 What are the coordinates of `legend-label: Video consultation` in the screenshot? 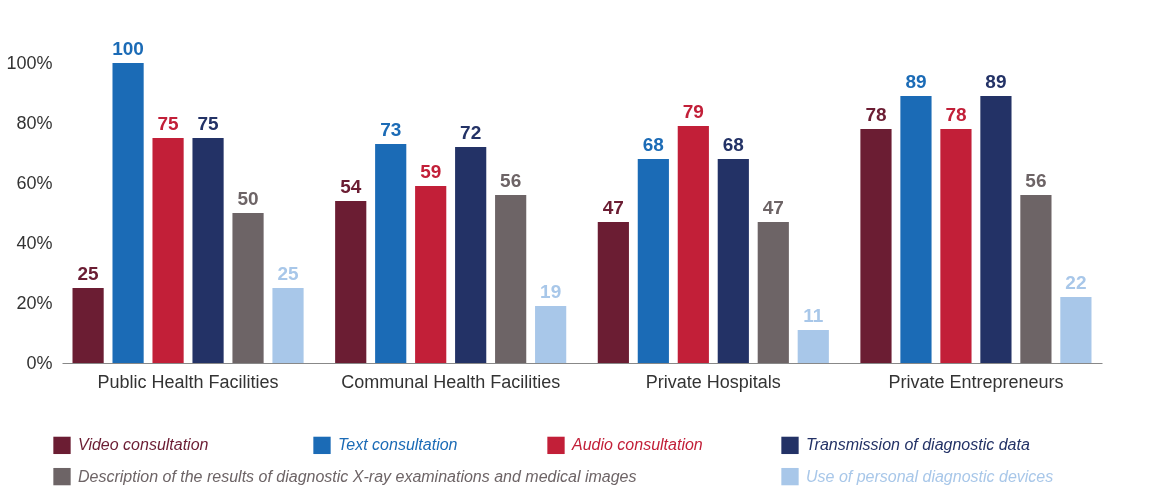 It's located at (143, 445).